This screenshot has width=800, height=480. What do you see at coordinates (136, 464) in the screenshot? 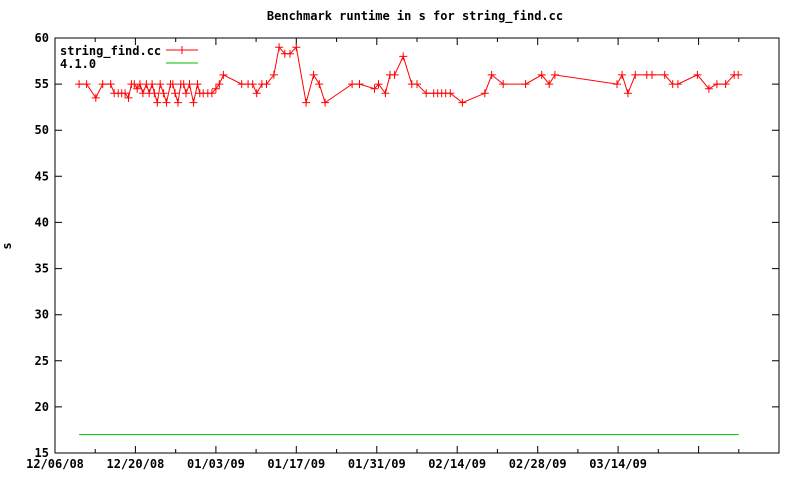
I see `x-tick-label: 12/20/08` at bounding box center [136, 464].